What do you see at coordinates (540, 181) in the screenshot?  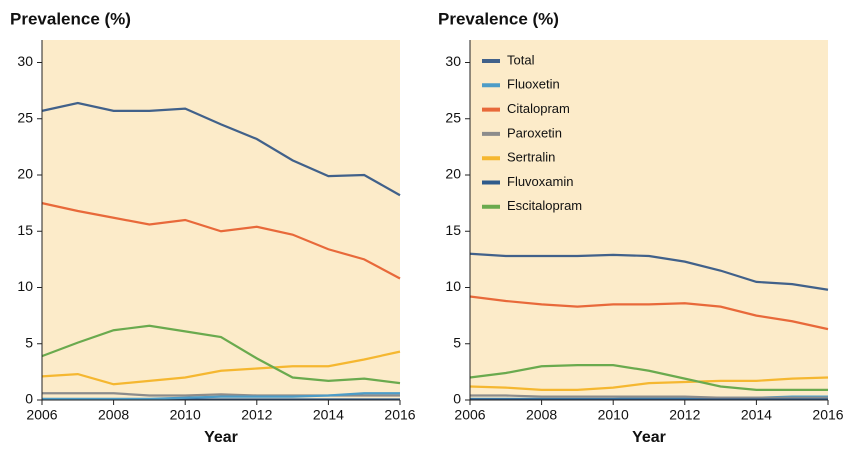 I see `legend-label: Fluvoxamin` at bounding box center [540, 181].